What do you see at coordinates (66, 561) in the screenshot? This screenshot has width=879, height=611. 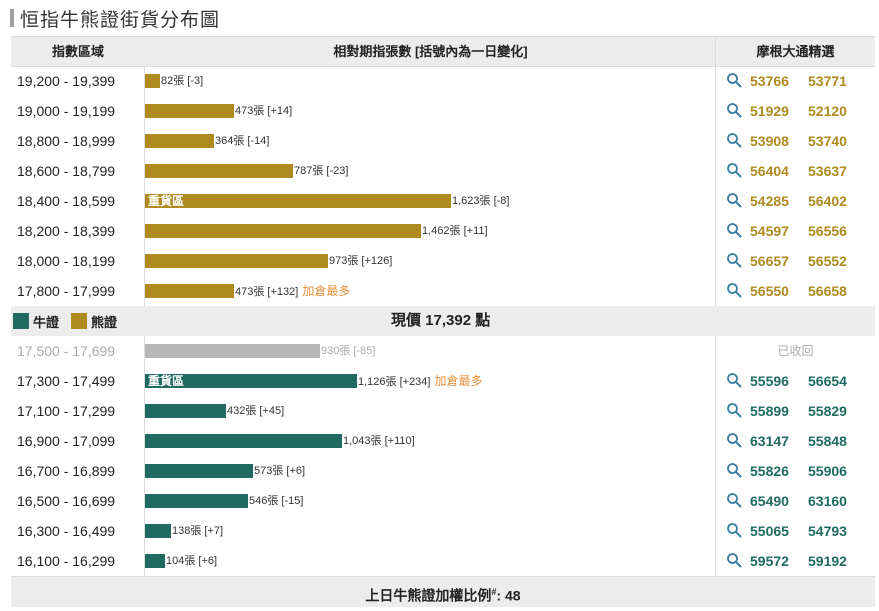 I see `index-range: 16,100 - 16,299` at bounding box center [66, 561].